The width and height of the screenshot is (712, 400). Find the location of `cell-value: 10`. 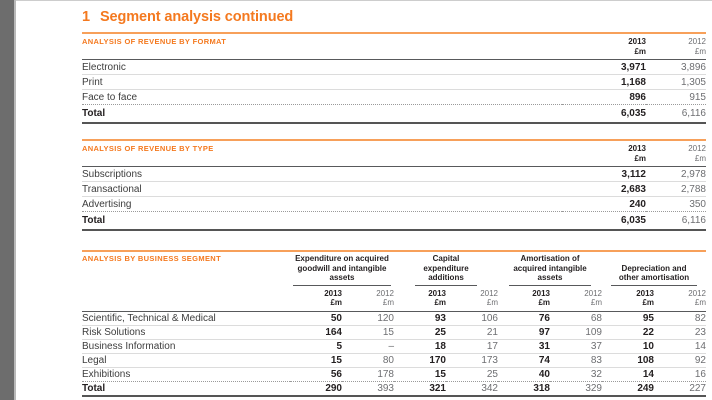

cell-value: 10 is located at coordinates (628, 346).